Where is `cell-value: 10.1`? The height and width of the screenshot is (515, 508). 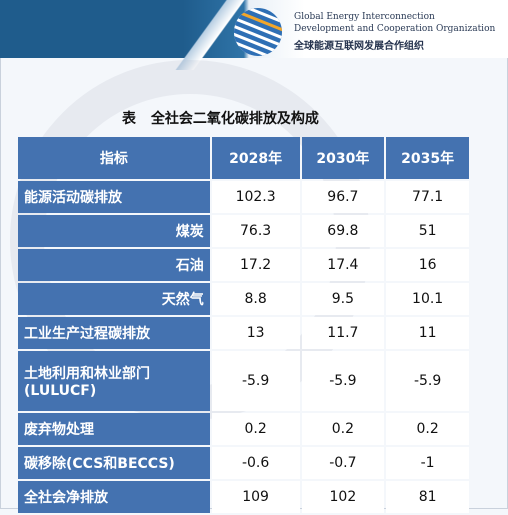 cell-value: 10.1 is located at coordinates (427, 299).